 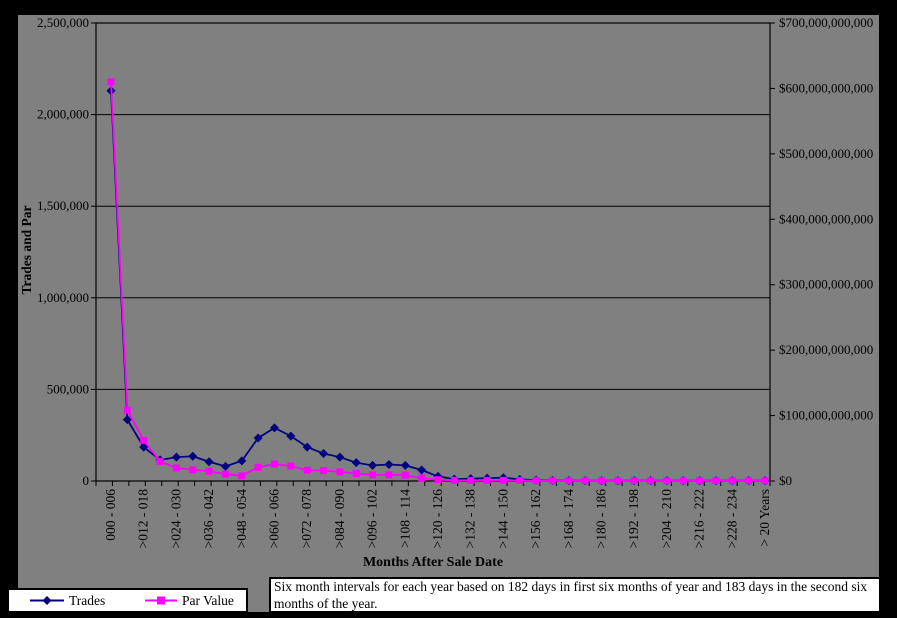 I want to click on y-left-tick-label: 1,500,000, so click(x=63, y=205).